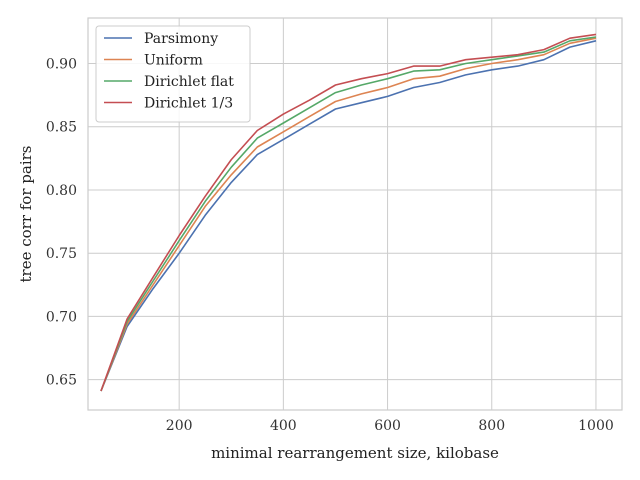 This screenshot has height=480, width=640. What do you see at coordinates (387, 426) in the screenshot?
I see `x-tick-label: 600` at bounding box center [387, 426].